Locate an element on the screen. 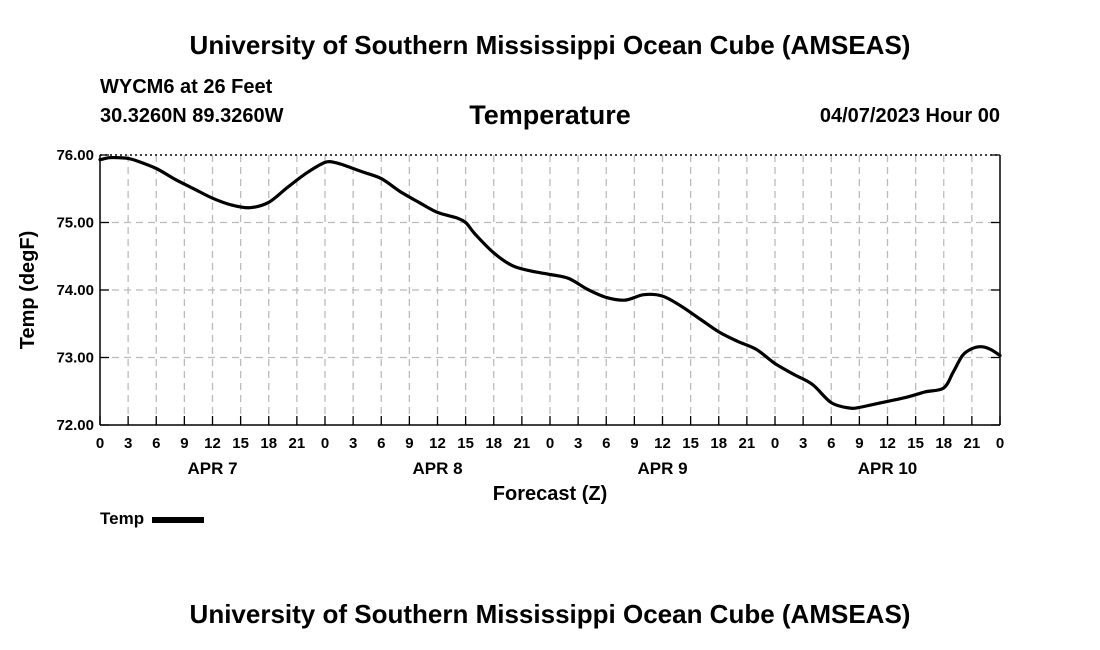 Image resolution: width=1100 pixels, height=650 pixels. legend-label-temp: Temp is located at coordinates (122, 518).